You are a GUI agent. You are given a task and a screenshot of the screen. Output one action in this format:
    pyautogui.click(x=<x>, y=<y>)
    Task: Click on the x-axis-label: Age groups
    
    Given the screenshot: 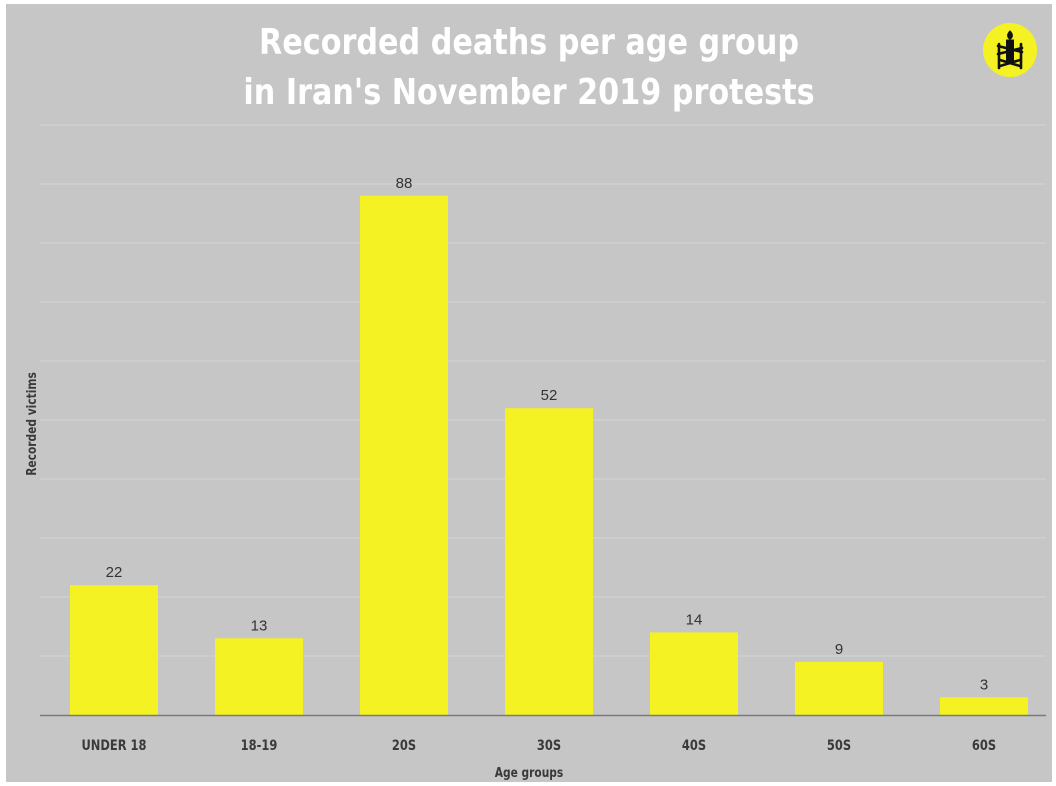 What is the action you would take?
    pyautogui.click(x=529, y=772)
    